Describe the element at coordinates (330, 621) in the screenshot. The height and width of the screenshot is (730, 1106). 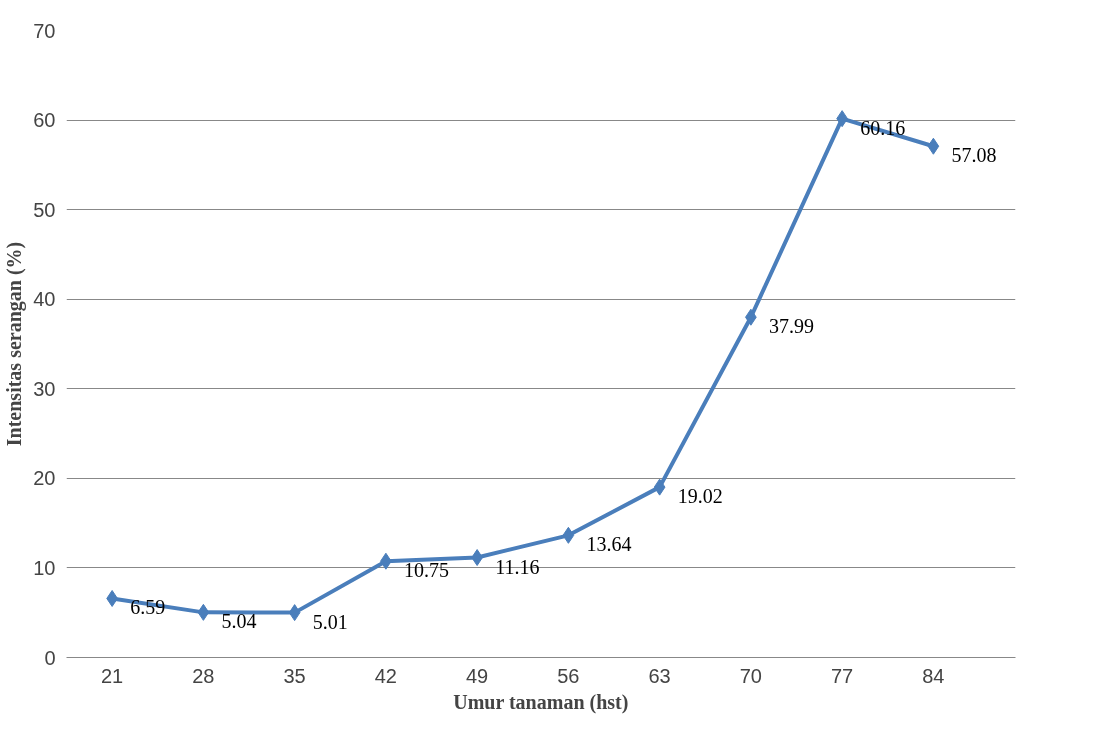
I see `data-label: 5.01` at that location.